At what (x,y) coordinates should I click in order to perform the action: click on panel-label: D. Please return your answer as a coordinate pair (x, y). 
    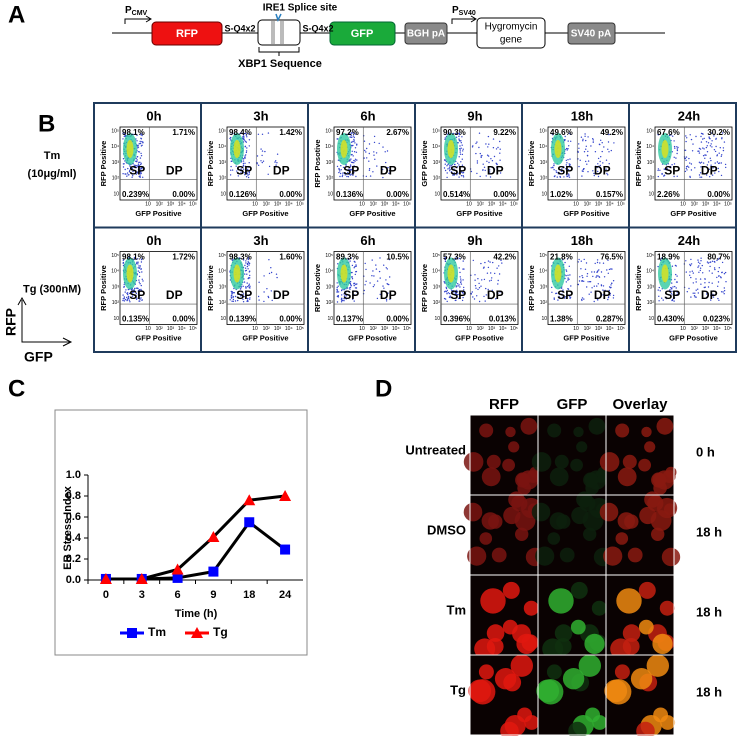
    Looking at the image, I should click on (383, 388).